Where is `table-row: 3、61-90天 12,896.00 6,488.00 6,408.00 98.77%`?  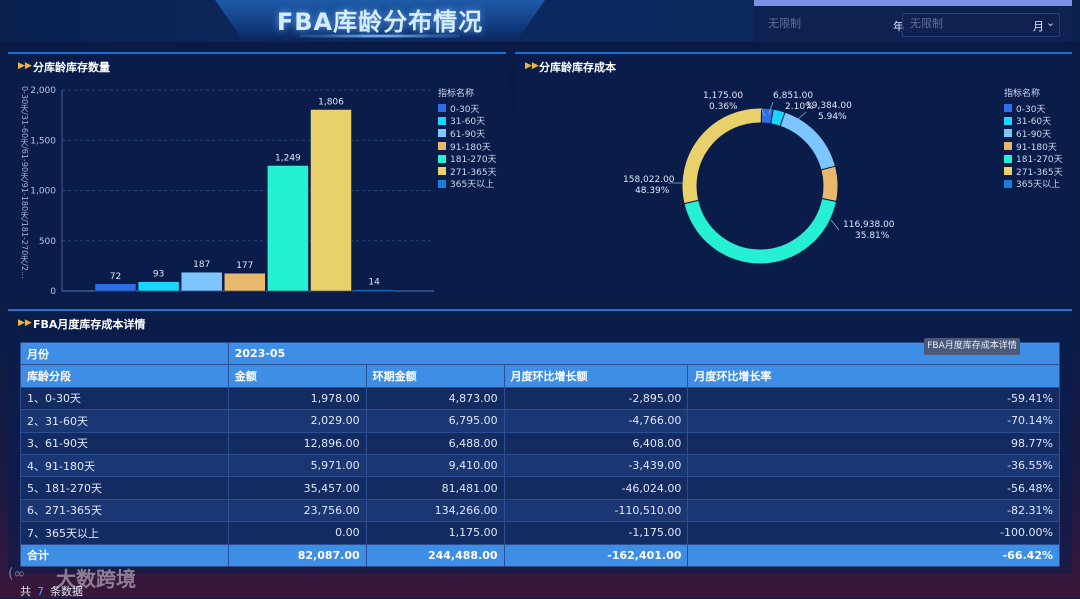
table-row: 3、61-90天 12,896.00 6,488.00 6,408.00 98.77% is located at coordinates (540, 443).